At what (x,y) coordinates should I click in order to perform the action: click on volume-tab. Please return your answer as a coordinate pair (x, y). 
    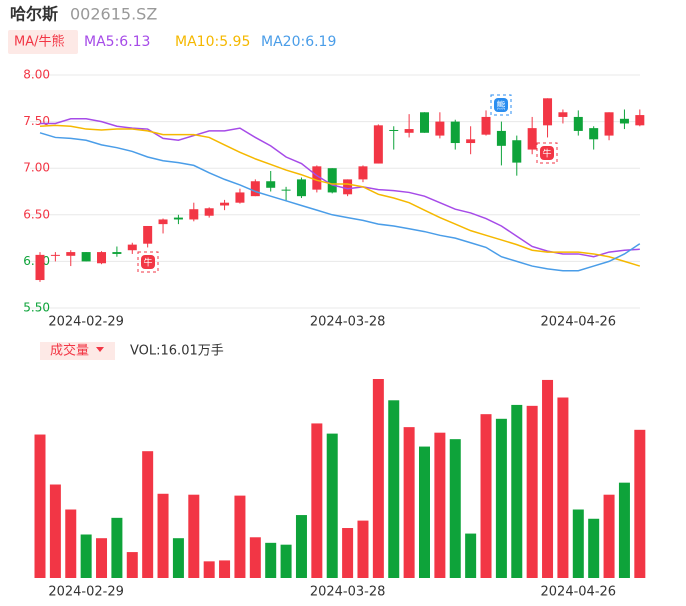
    Looking at the image, I should click on (77, 351).